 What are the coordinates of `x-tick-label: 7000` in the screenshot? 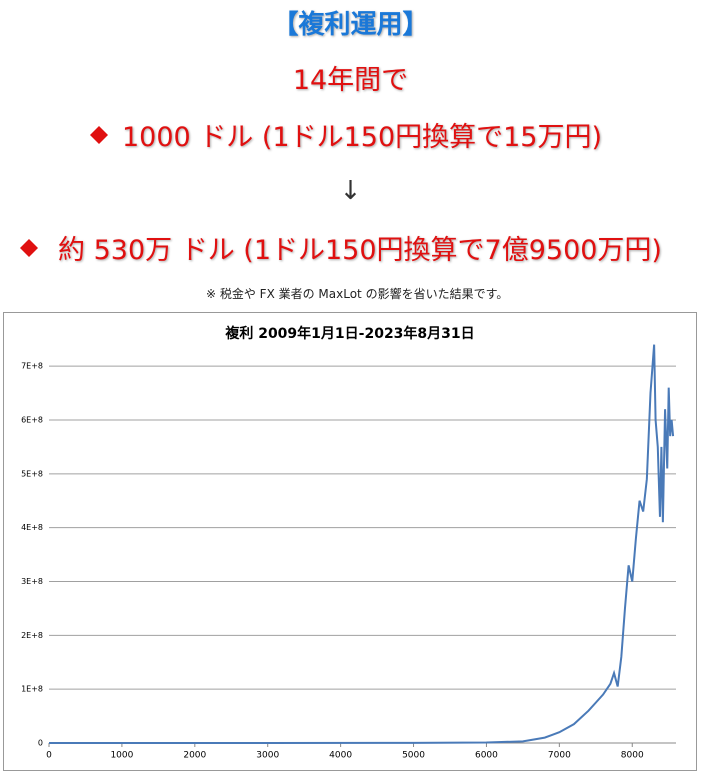 It's located at (559, 756).